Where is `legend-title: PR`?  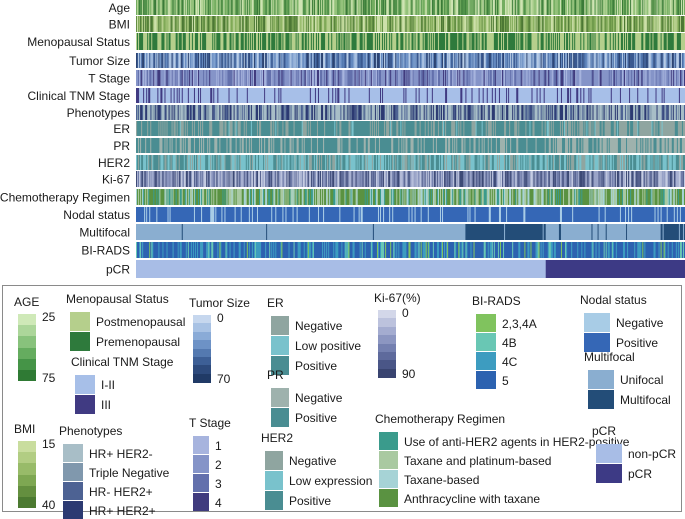 legend-title: PR is located at coordinates (275, 375).